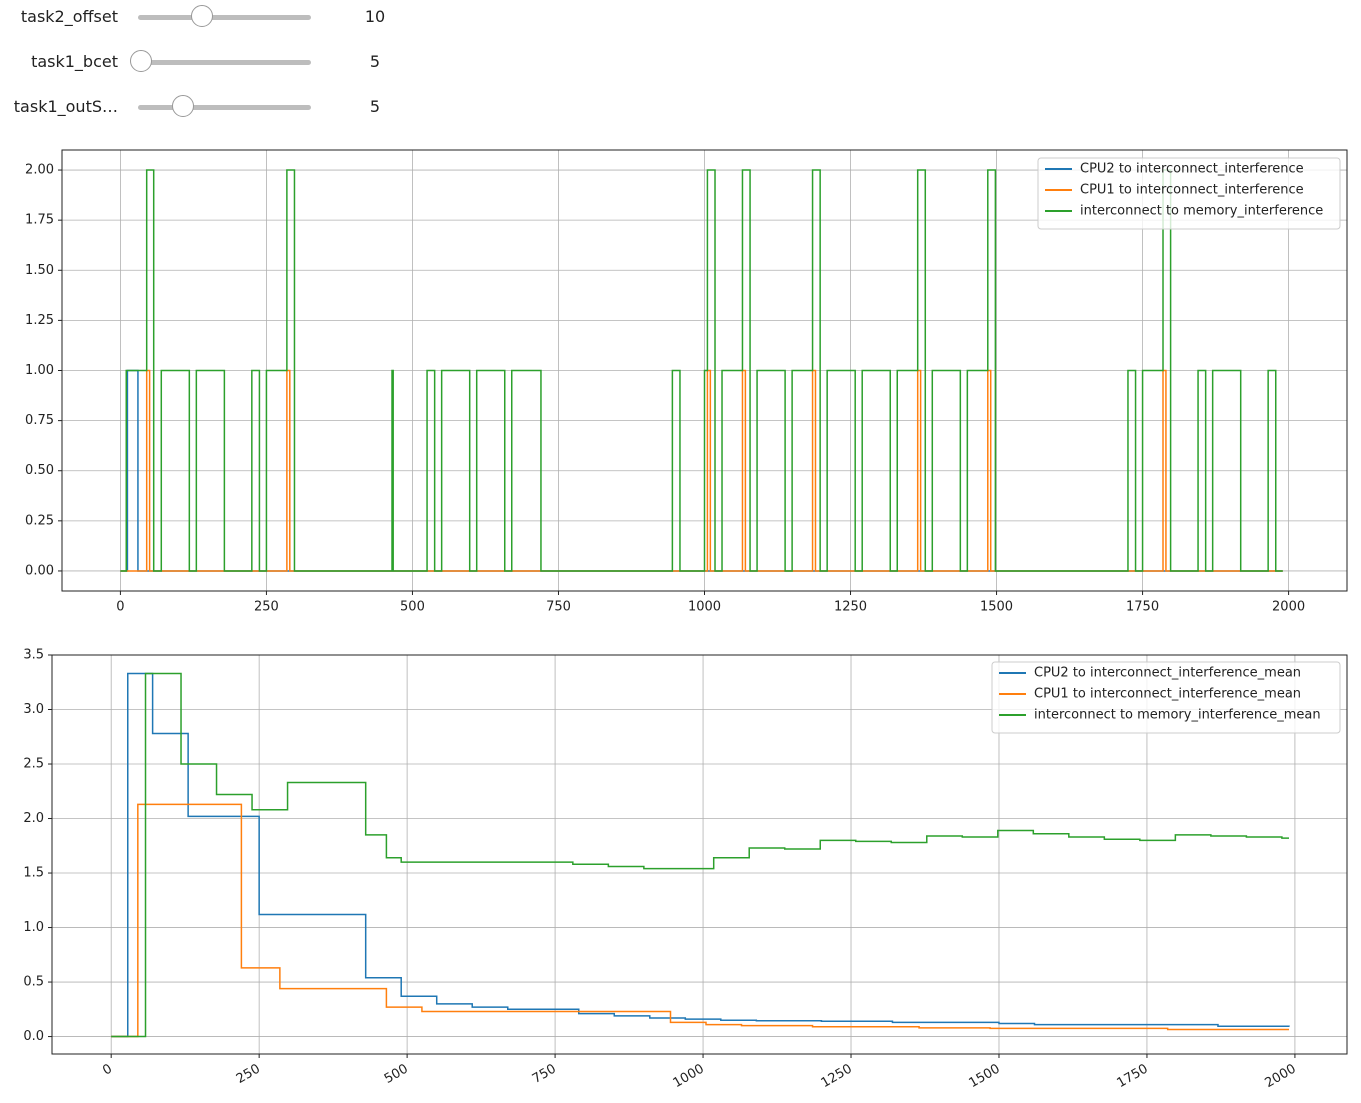  Describe the element at coordinates (39, 420) in the screenshot. I see `y-tick-label: 0.75` at that location.